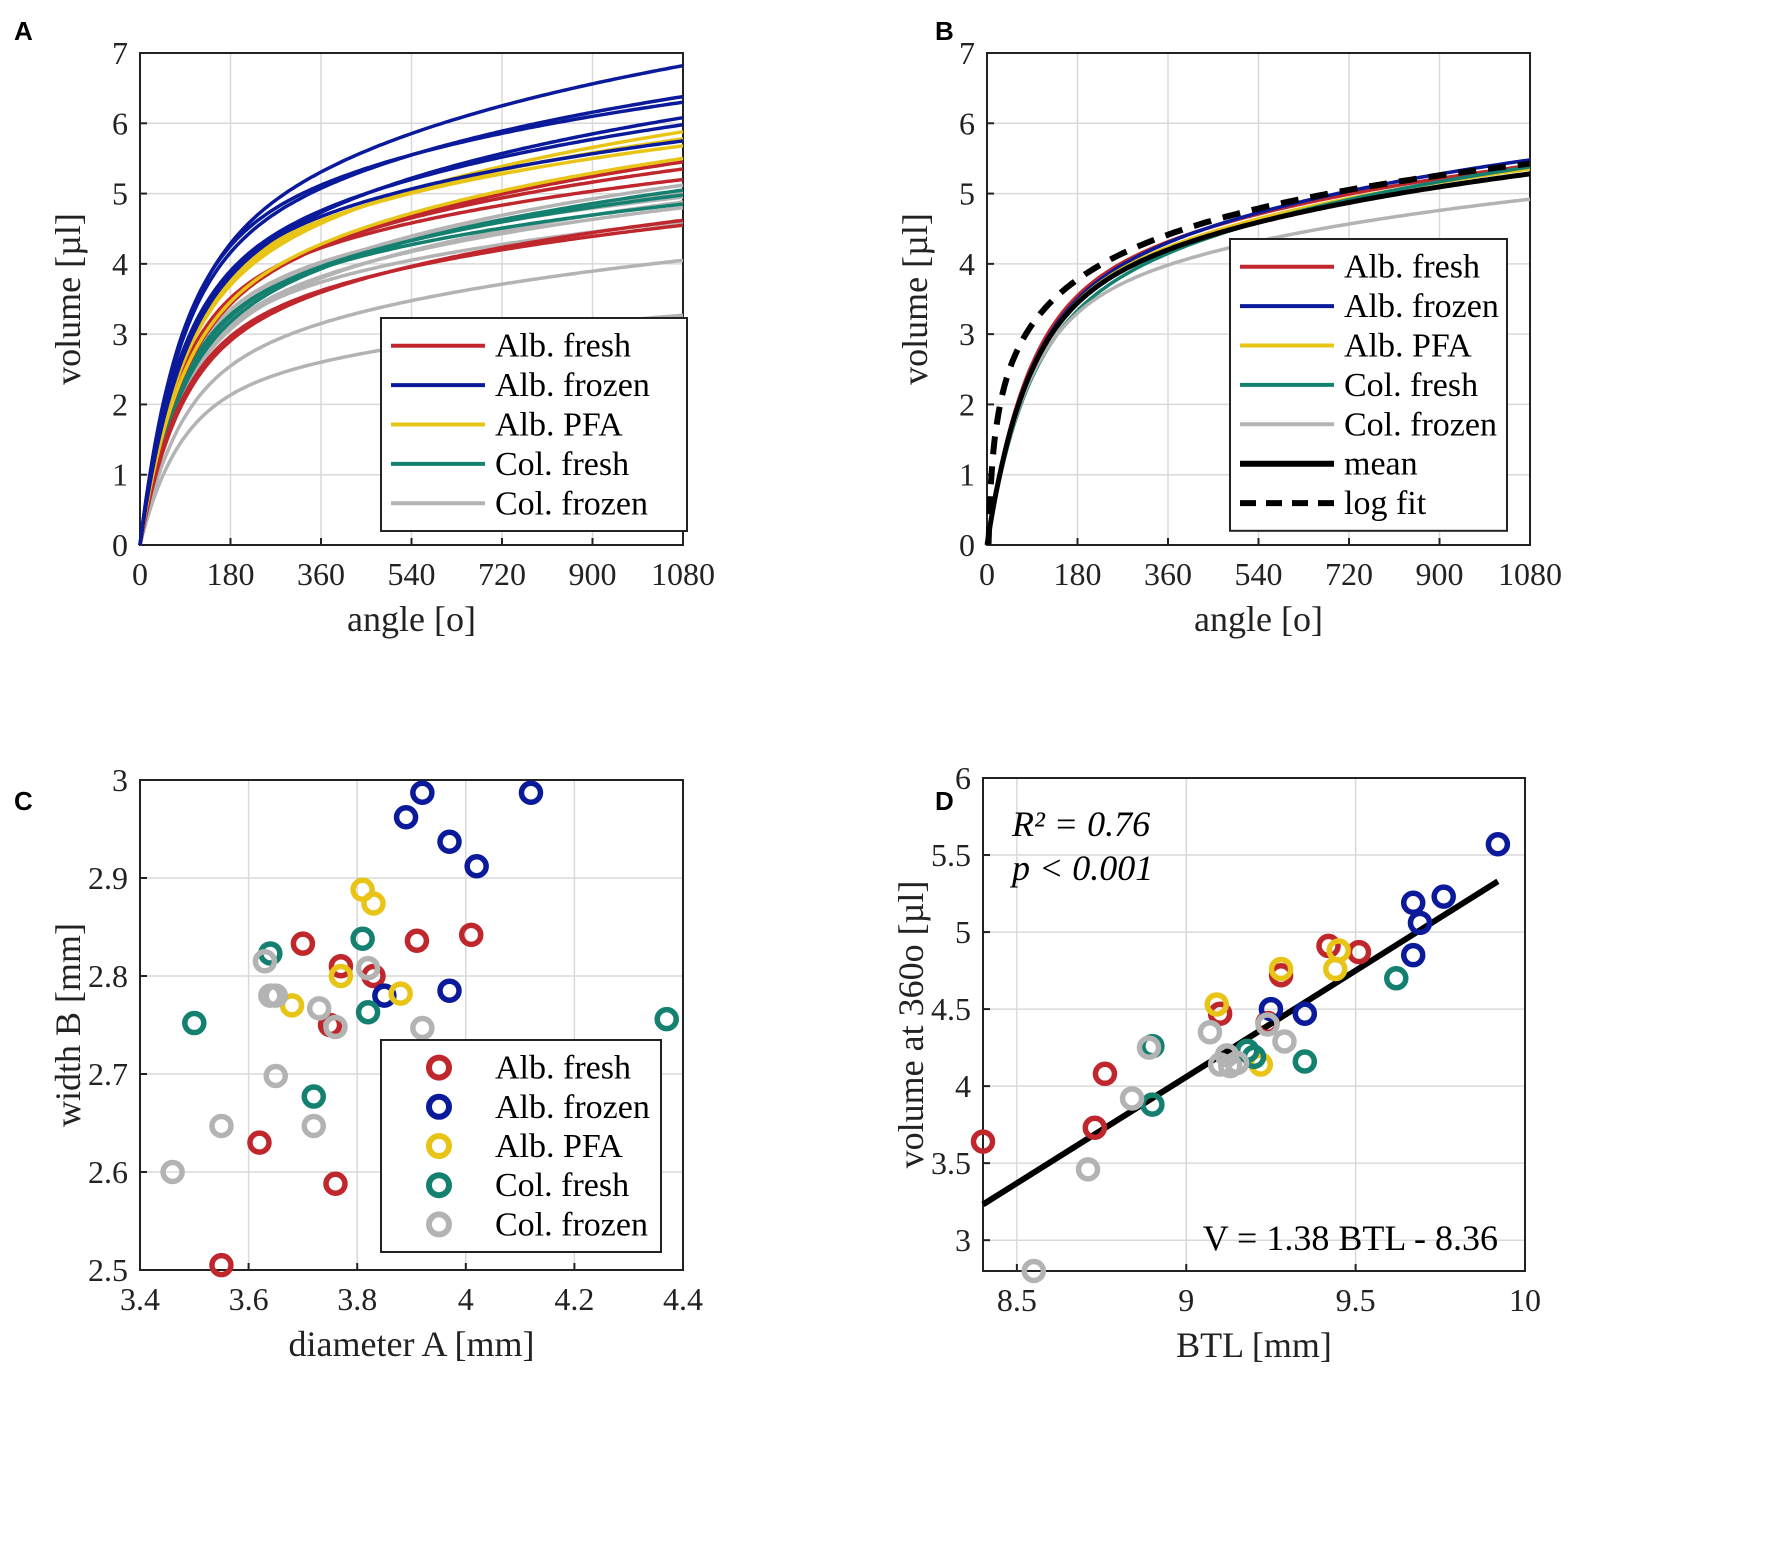  I want to click on a-ytick-label: 4, so click(120, 264).